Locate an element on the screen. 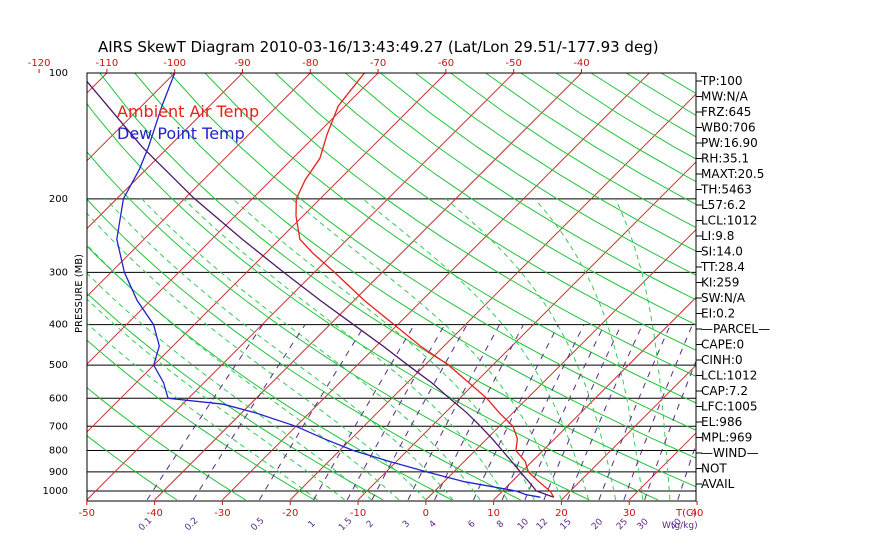 This screenshot has height=560, width=870. top-tick-label-6: -60 is located at coordinates (446, 63).